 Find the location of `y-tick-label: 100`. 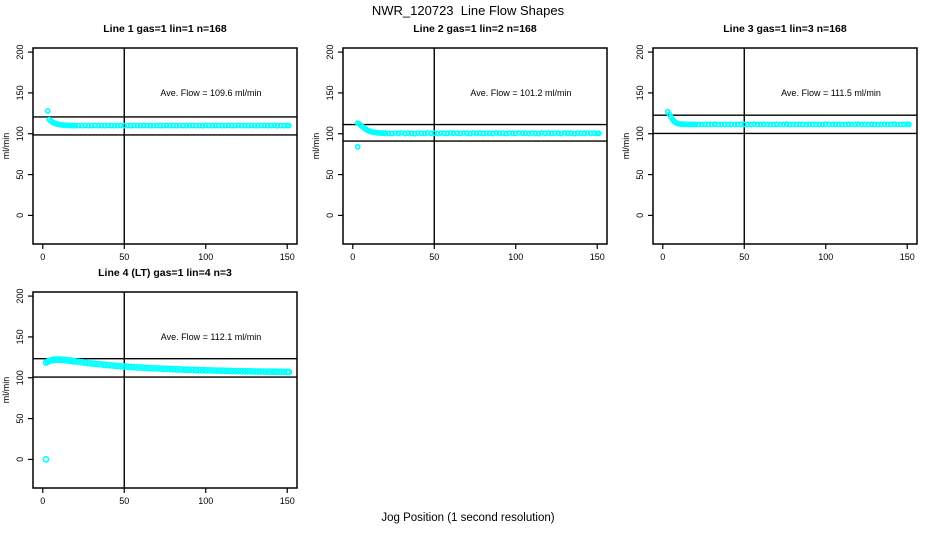

y-tick-label: 100 is located at coordinates (640, 133).